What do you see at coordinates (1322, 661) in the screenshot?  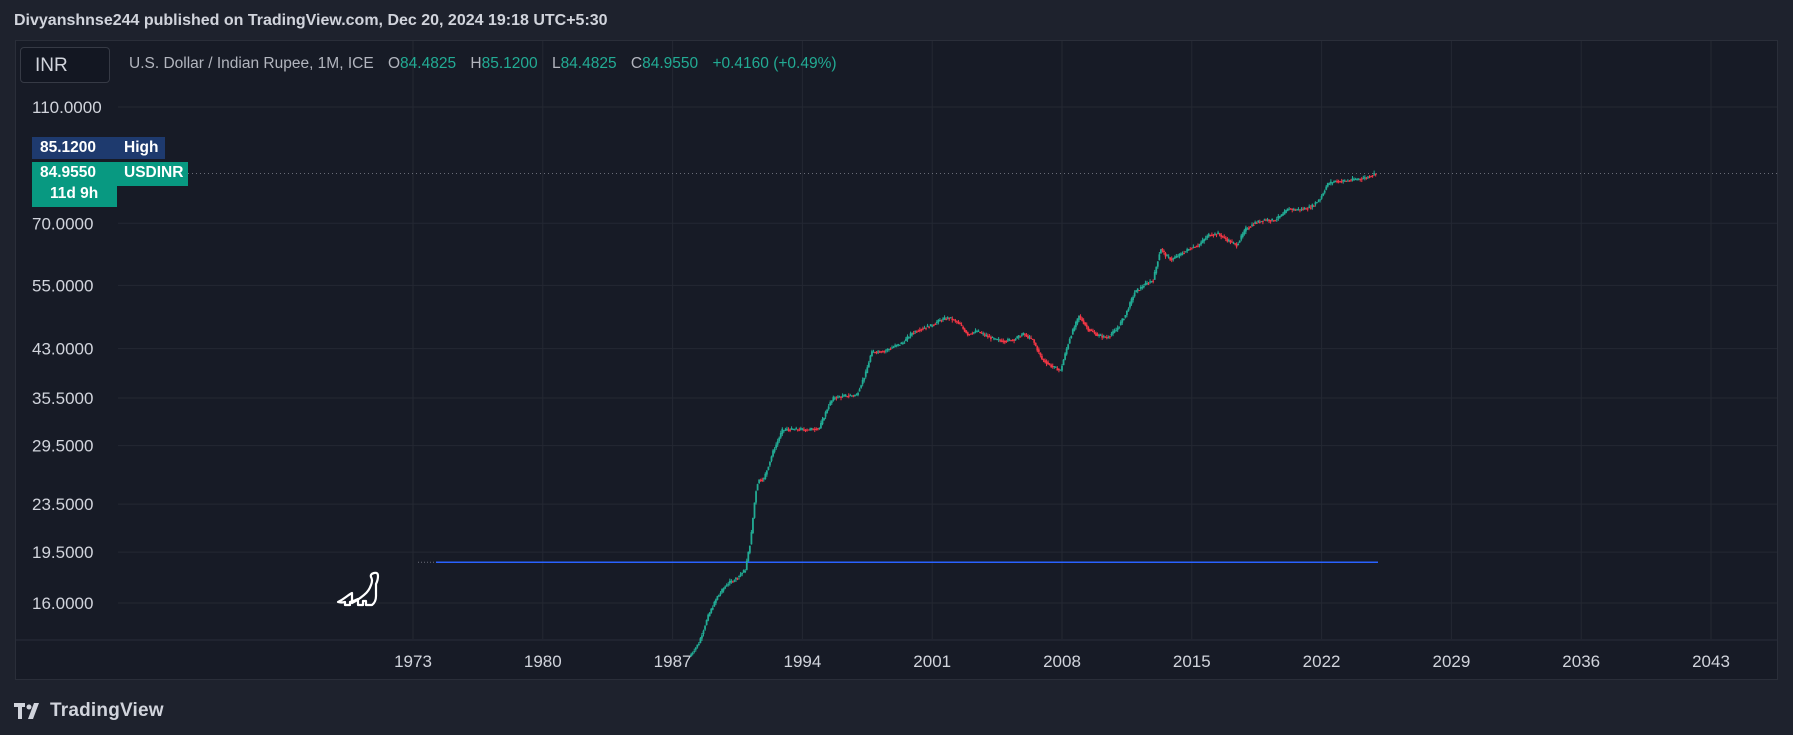 I see `x-tick-label: 2022` at bounding box center [1322, 661].